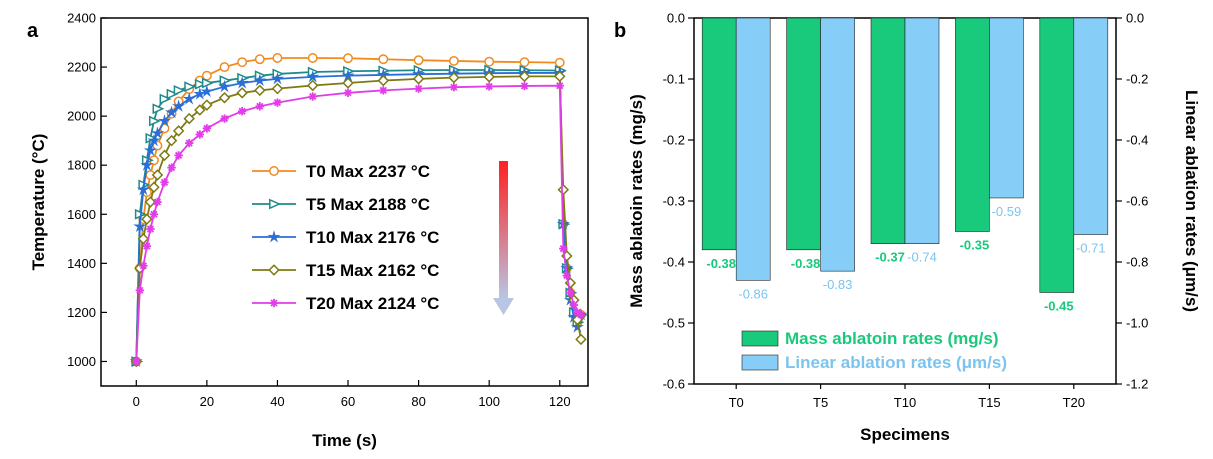 This screenshot has width=1213, height=459. I want to click on y-tick-label-right: 0.0, so click(1135, 18).